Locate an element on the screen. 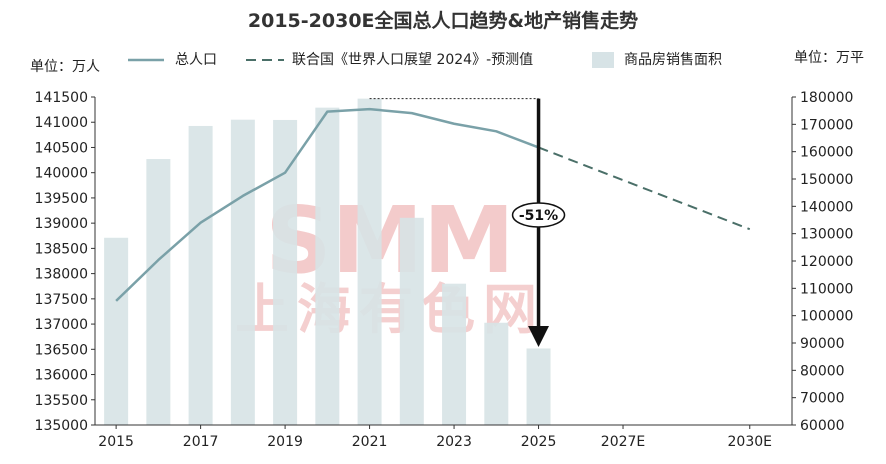  x-tick-label-2025: 2025 is located at coordinates (539, 442).